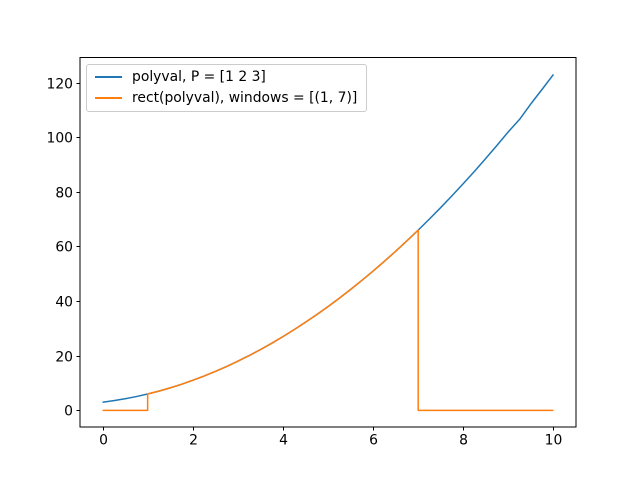 The width and height of the screenshot is (640, 480). I want to click on y-tick-label: 60, so click(64, 247).